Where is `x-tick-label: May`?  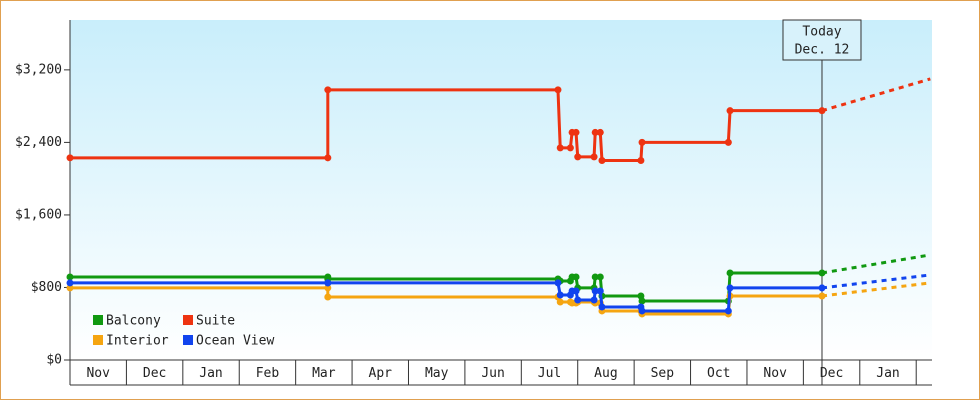 x-tick-label: May is located at coordinates (437, 373).